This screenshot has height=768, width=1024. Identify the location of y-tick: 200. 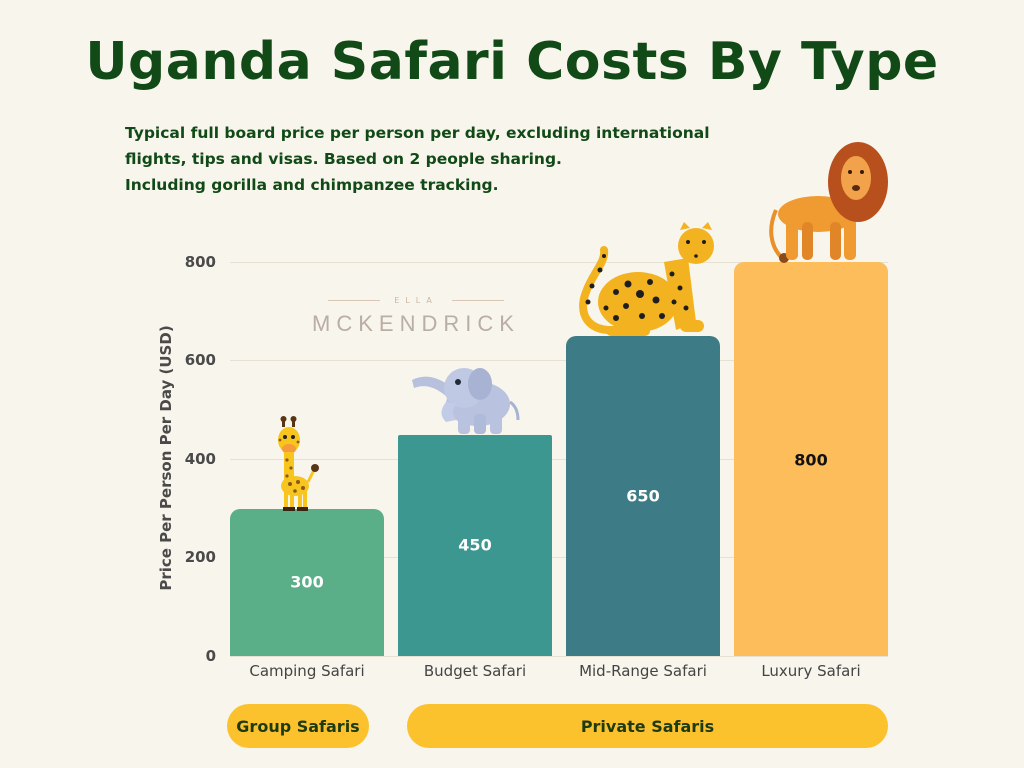
(200, 557).